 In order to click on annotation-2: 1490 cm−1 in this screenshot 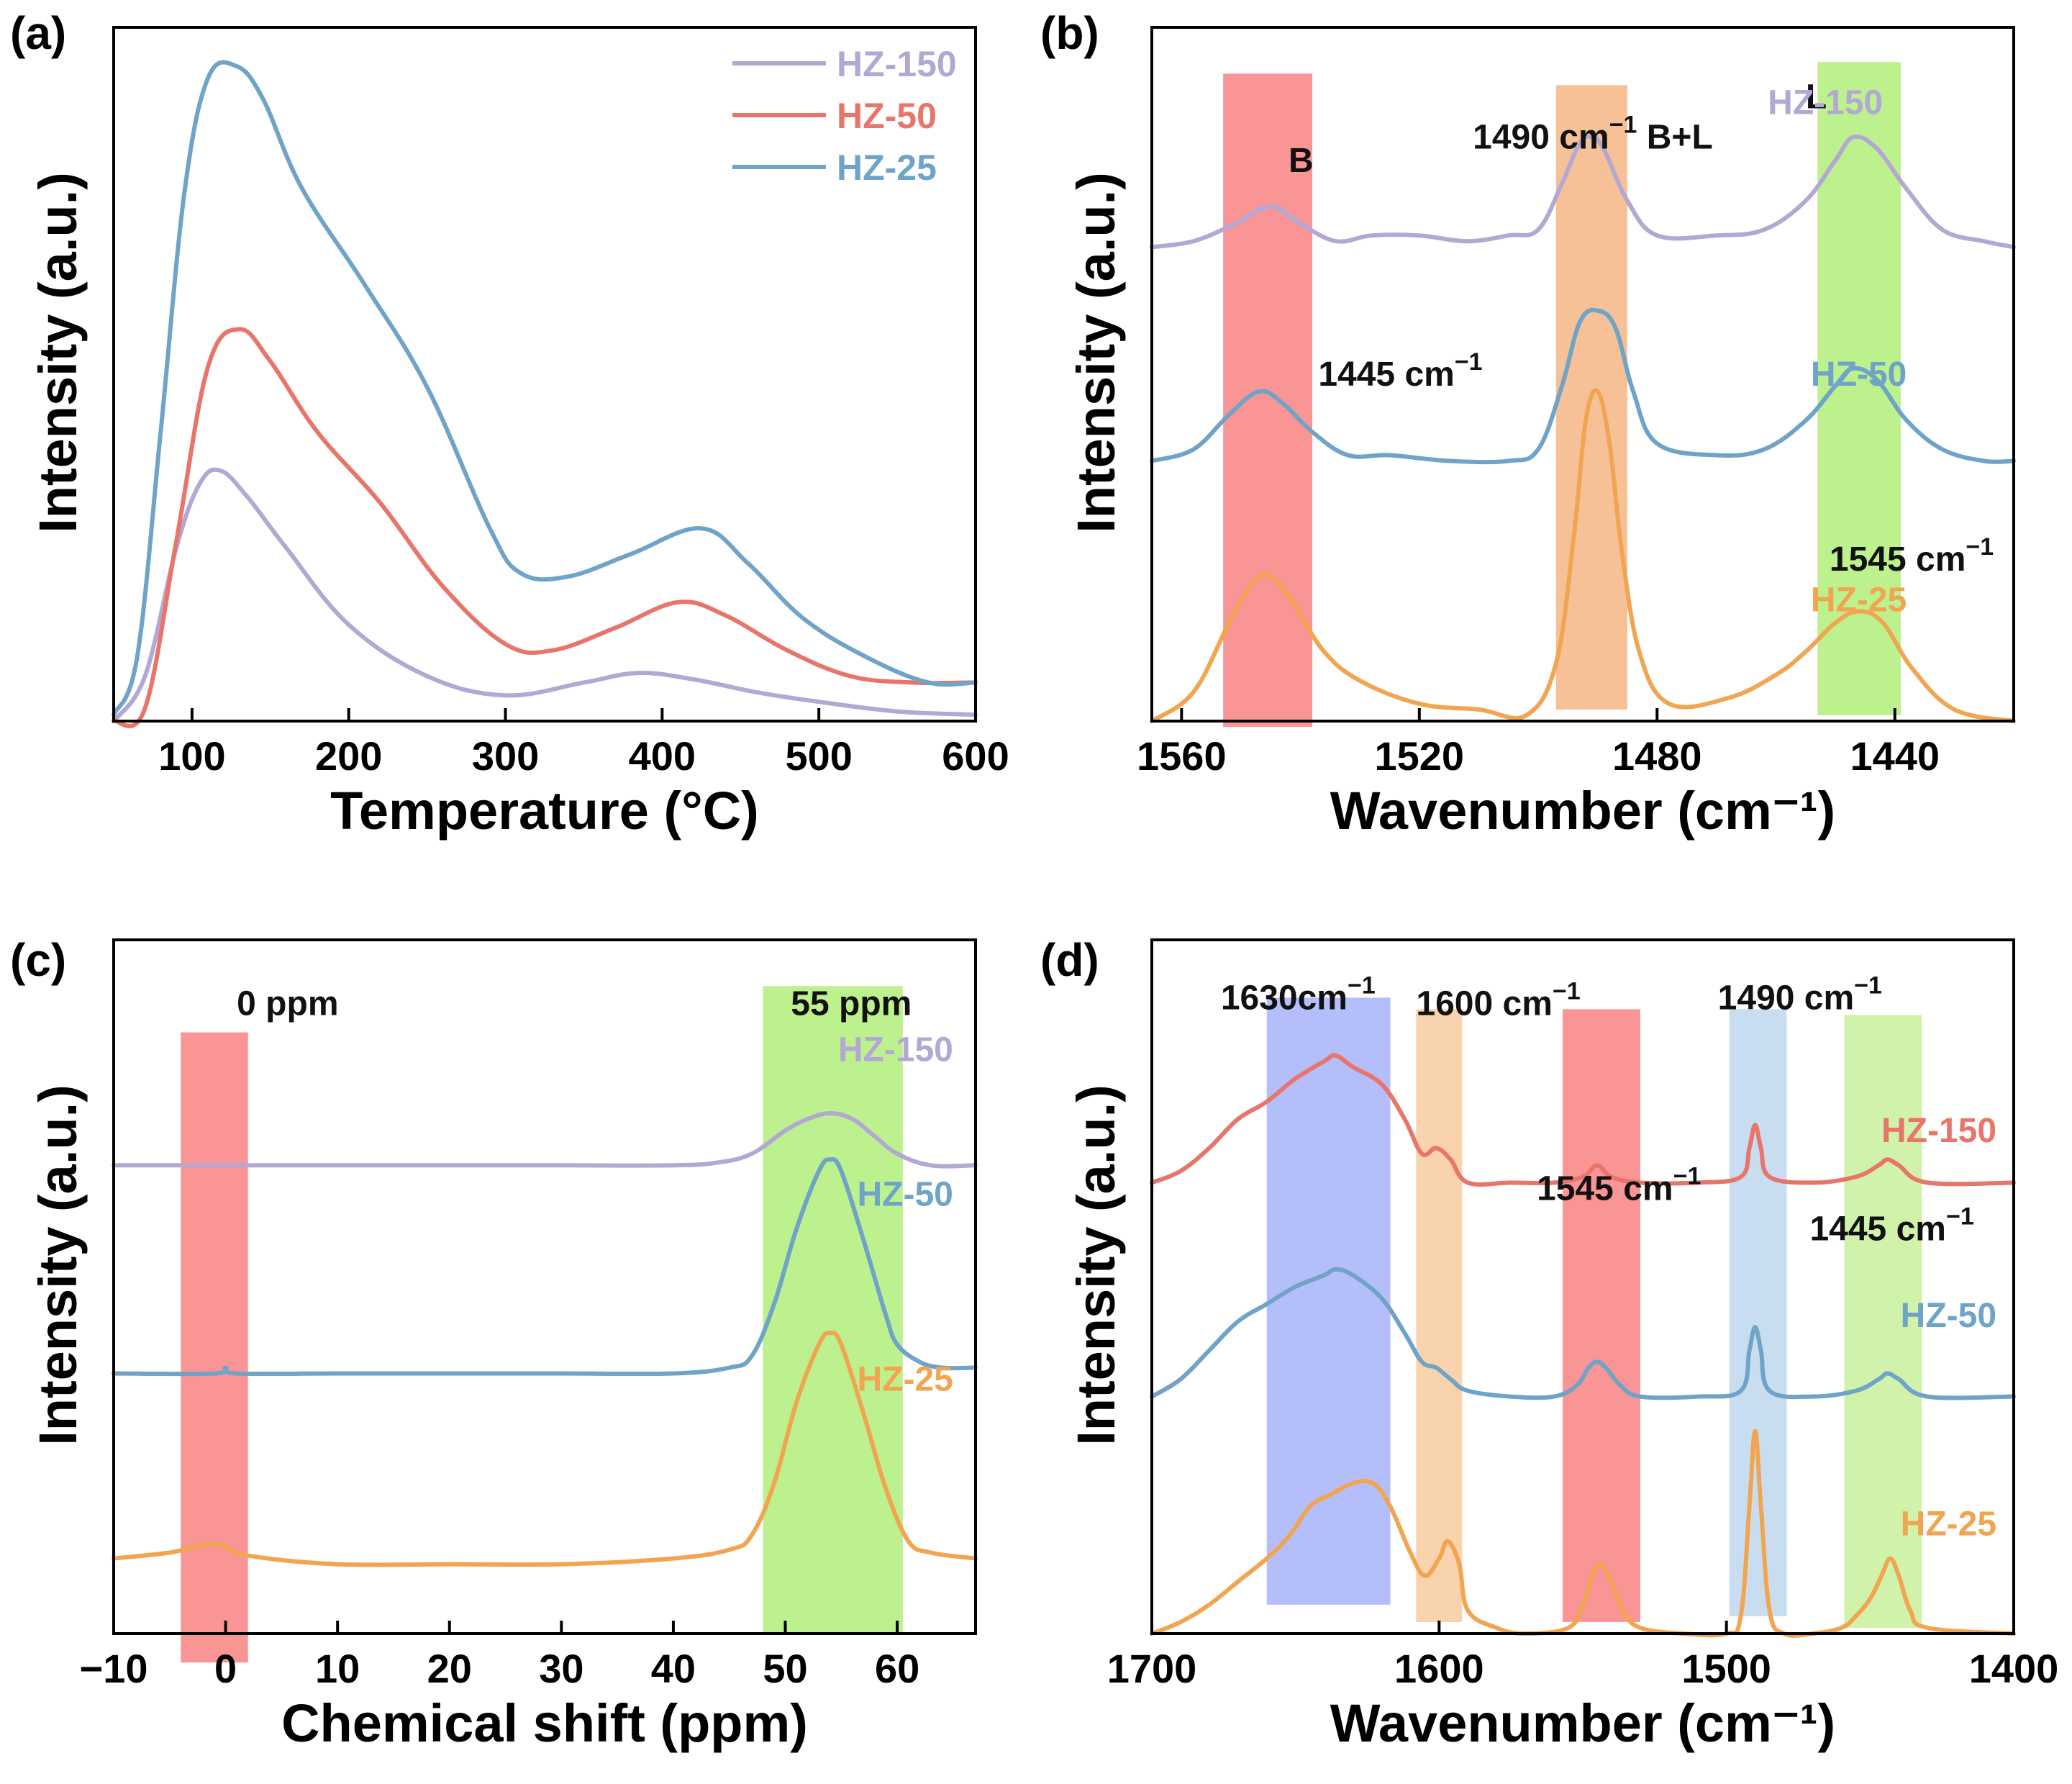, I will do `click(1800, 994)`.